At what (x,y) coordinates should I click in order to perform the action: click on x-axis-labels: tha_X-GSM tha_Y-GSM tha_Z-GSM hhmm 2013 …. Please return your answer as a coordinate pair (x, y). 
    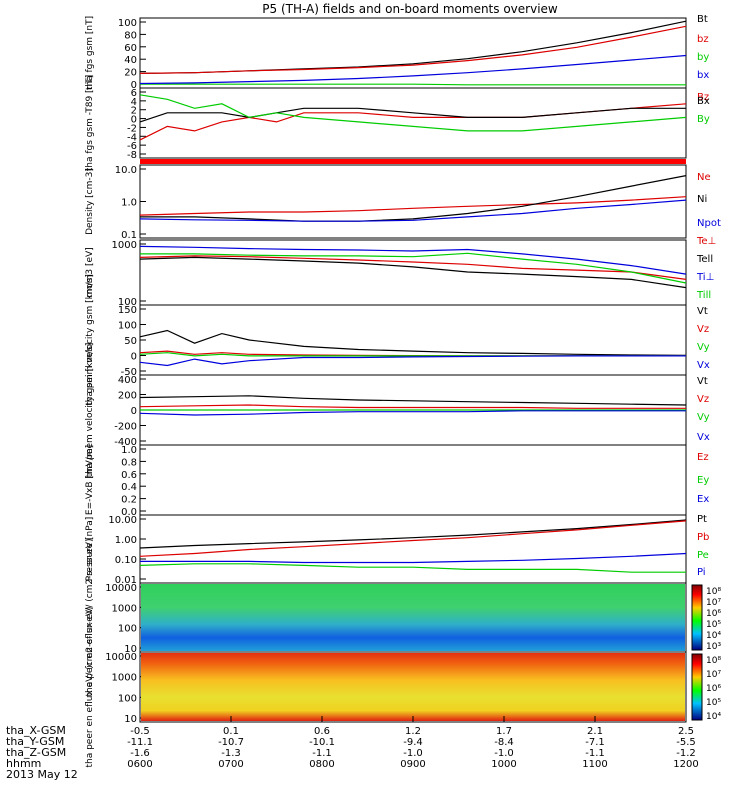
    Looking at the image, I should click on (42, 752).